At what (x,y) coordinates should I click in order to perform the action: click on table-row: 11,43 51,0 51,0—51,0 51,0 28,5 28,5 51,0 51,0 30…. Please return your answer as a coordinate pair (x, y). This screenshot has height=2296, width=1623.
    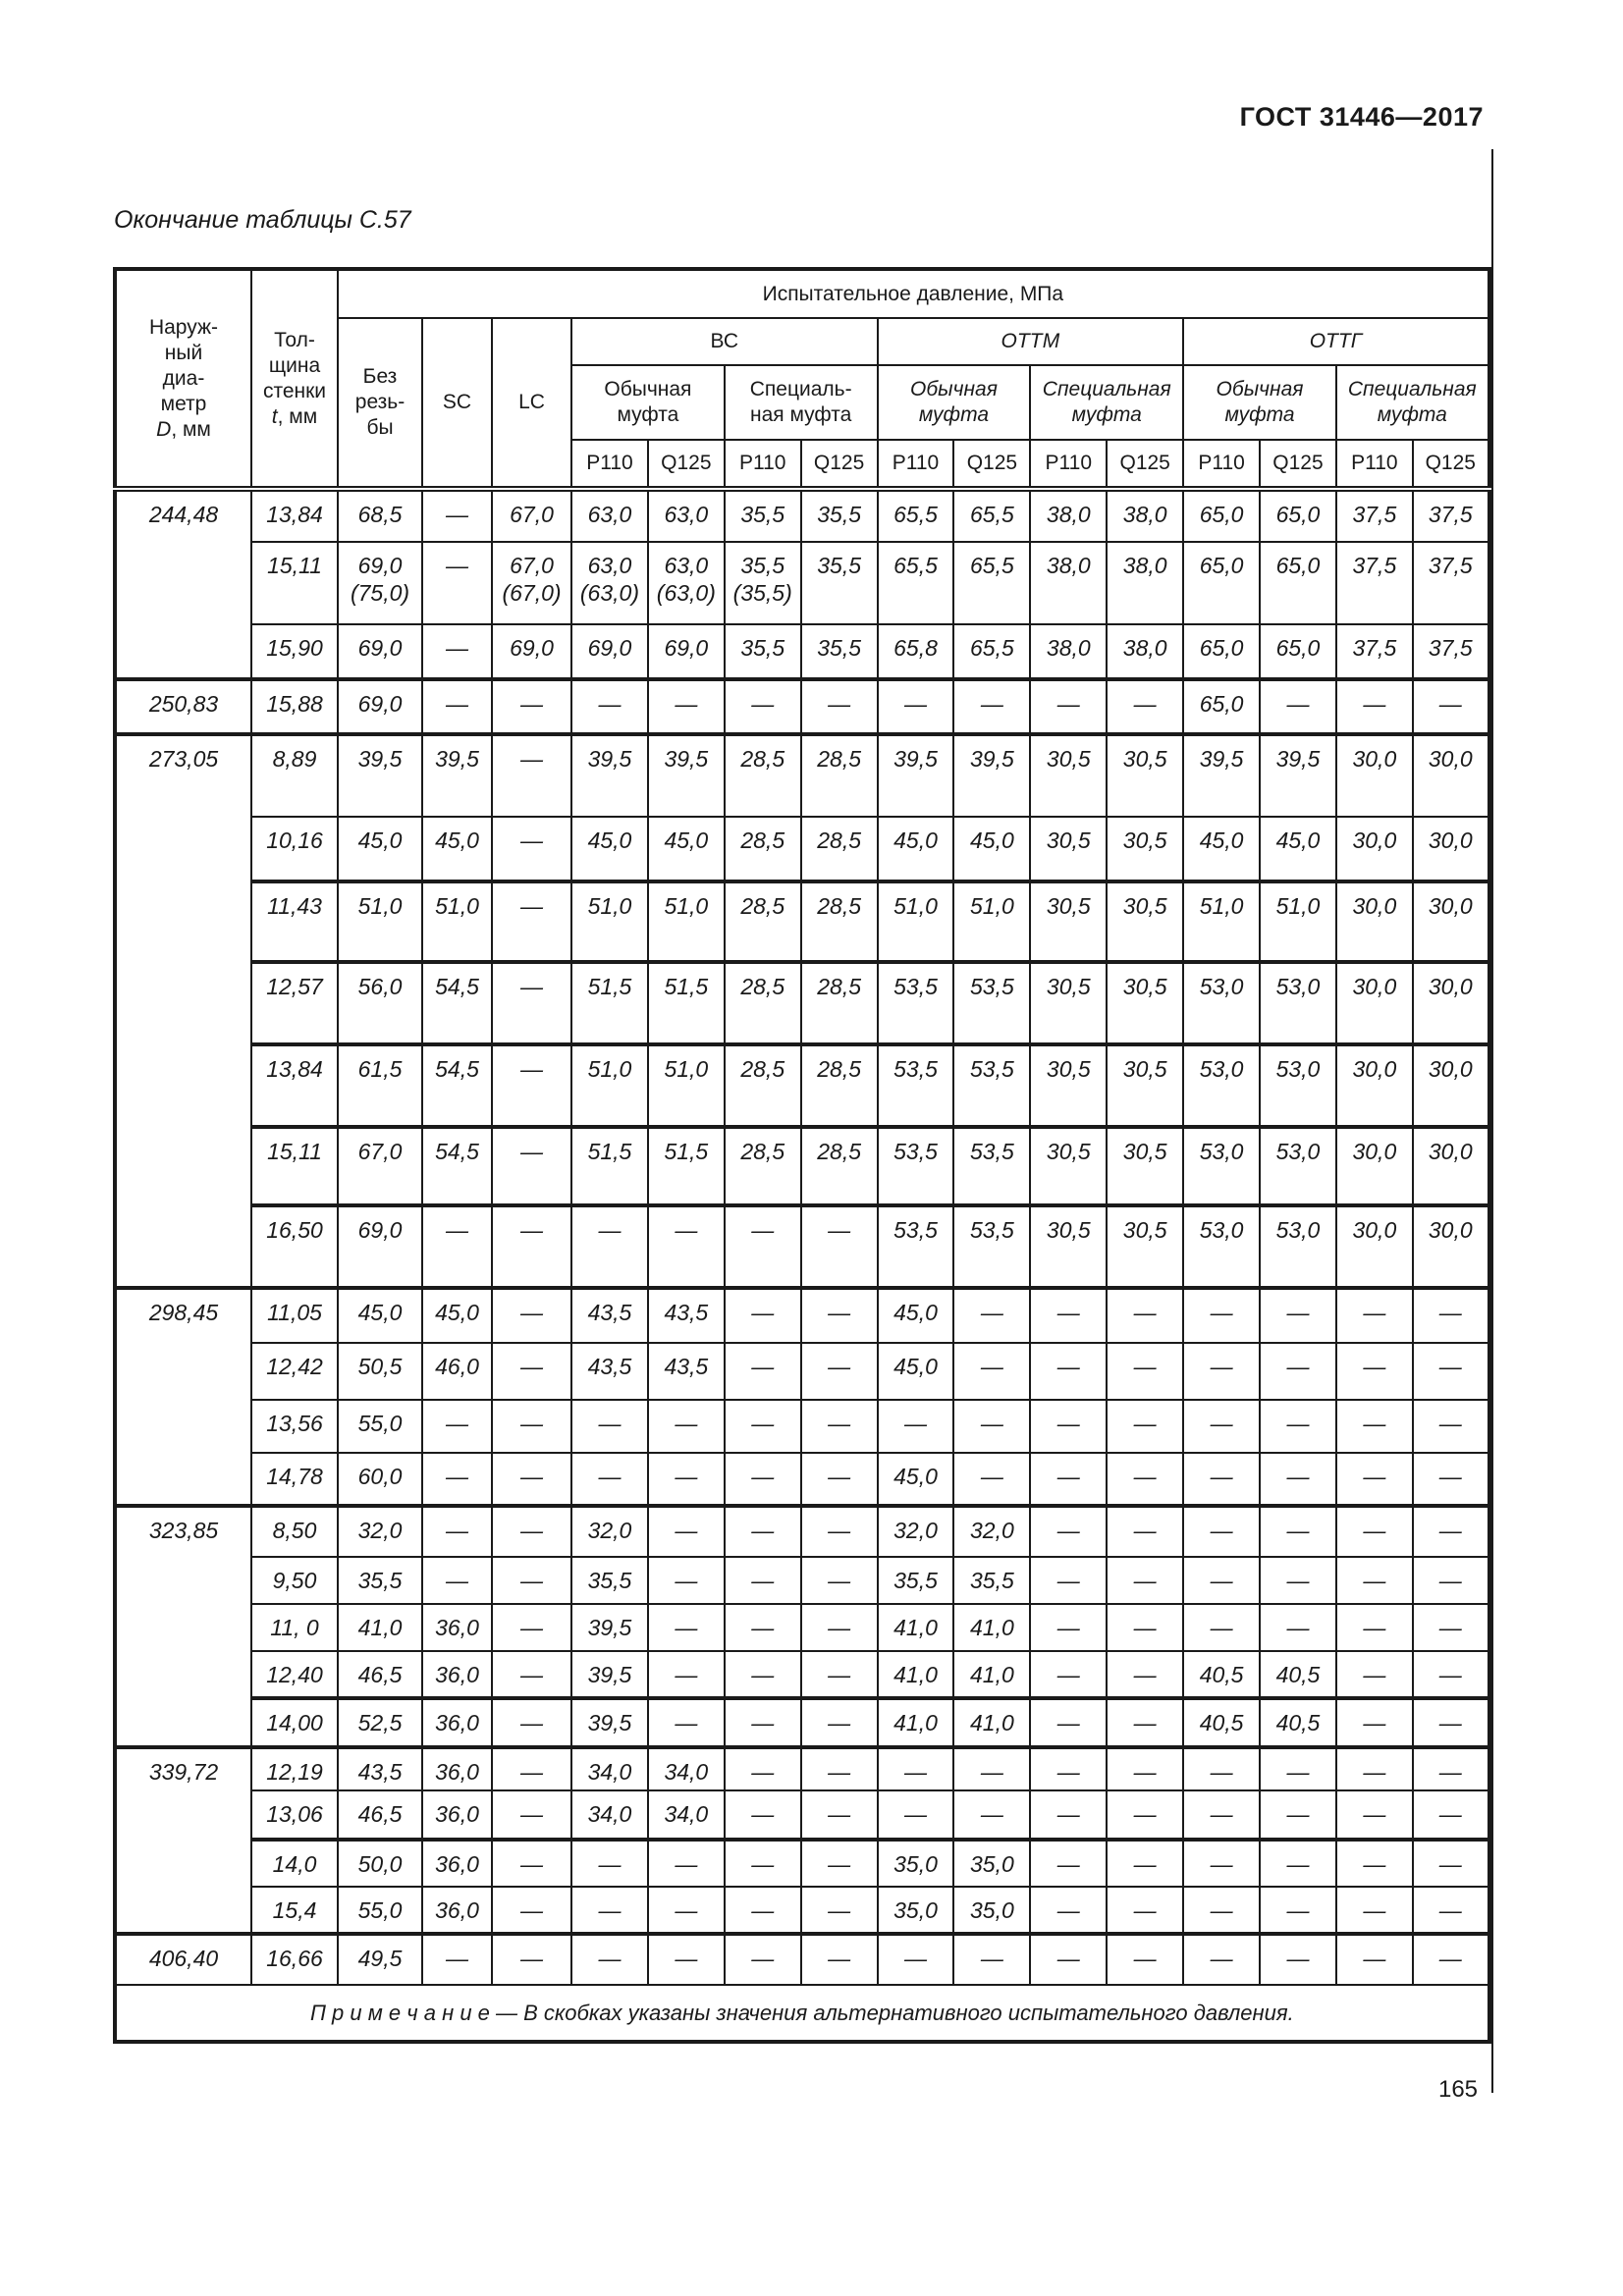
    Looking at the image, I should click on (802, 921).